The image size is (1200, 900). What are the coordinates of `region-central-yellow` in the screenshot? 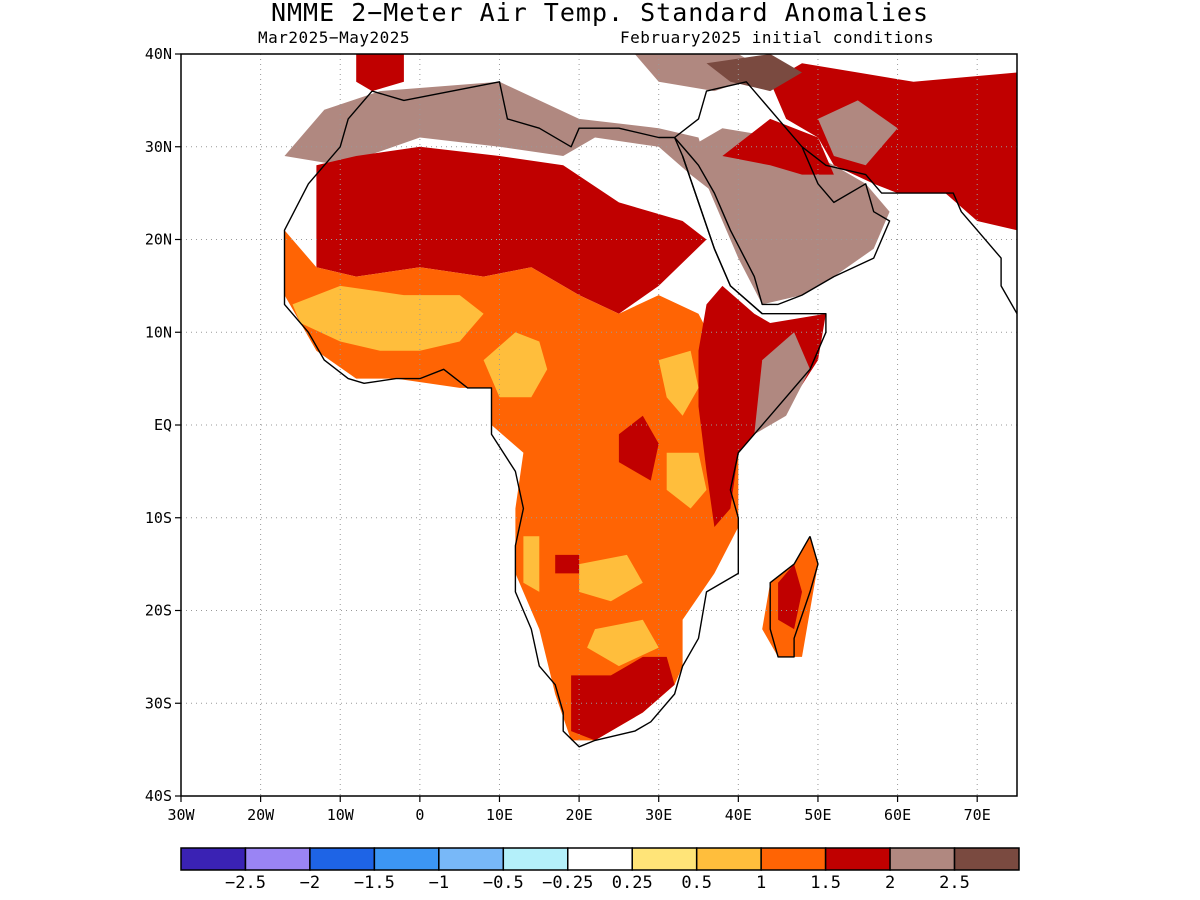 It's located at (515, 365).